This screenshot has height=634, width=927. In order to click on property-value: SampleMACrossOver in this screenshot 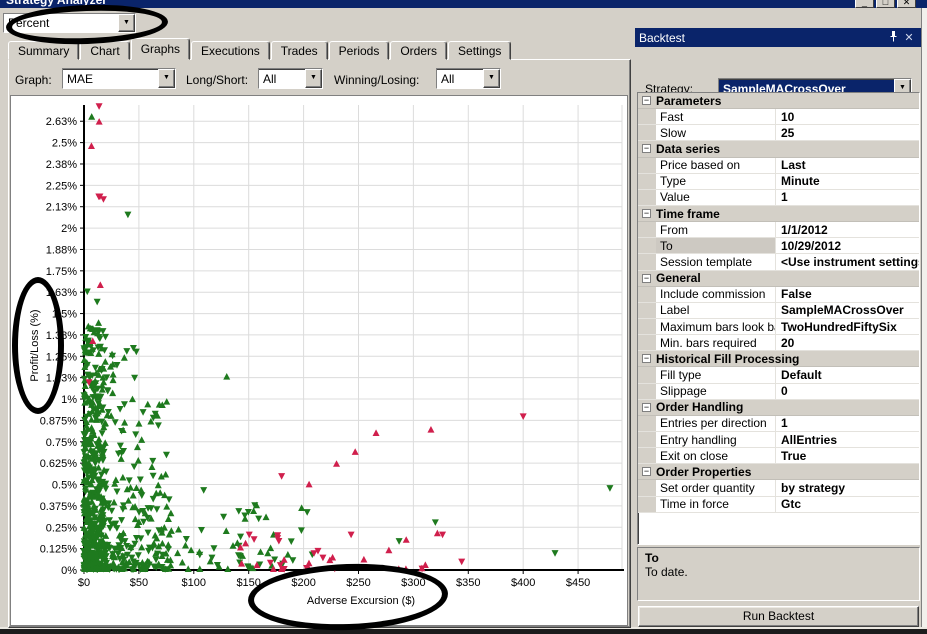, I will do `click(842, 310)`.